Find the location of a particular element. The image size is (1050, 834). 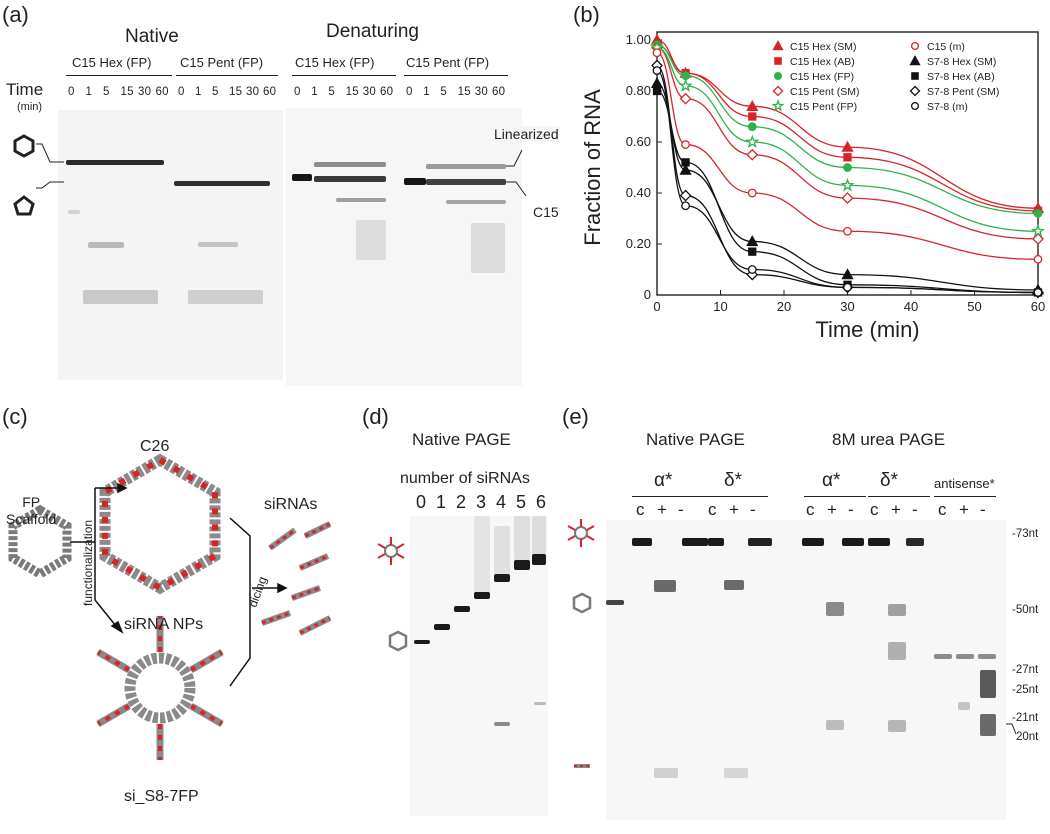

panel-b-label: (b) is located at coordinates (586, 14).